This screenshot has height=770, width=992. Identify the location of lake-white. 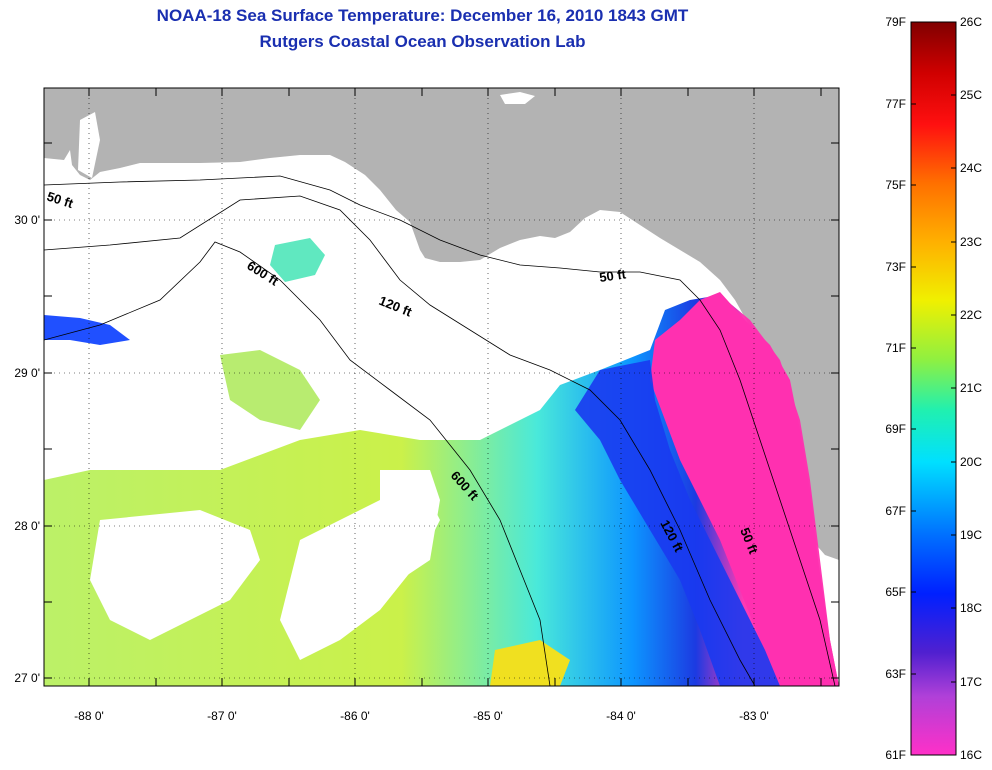
(517, 98).